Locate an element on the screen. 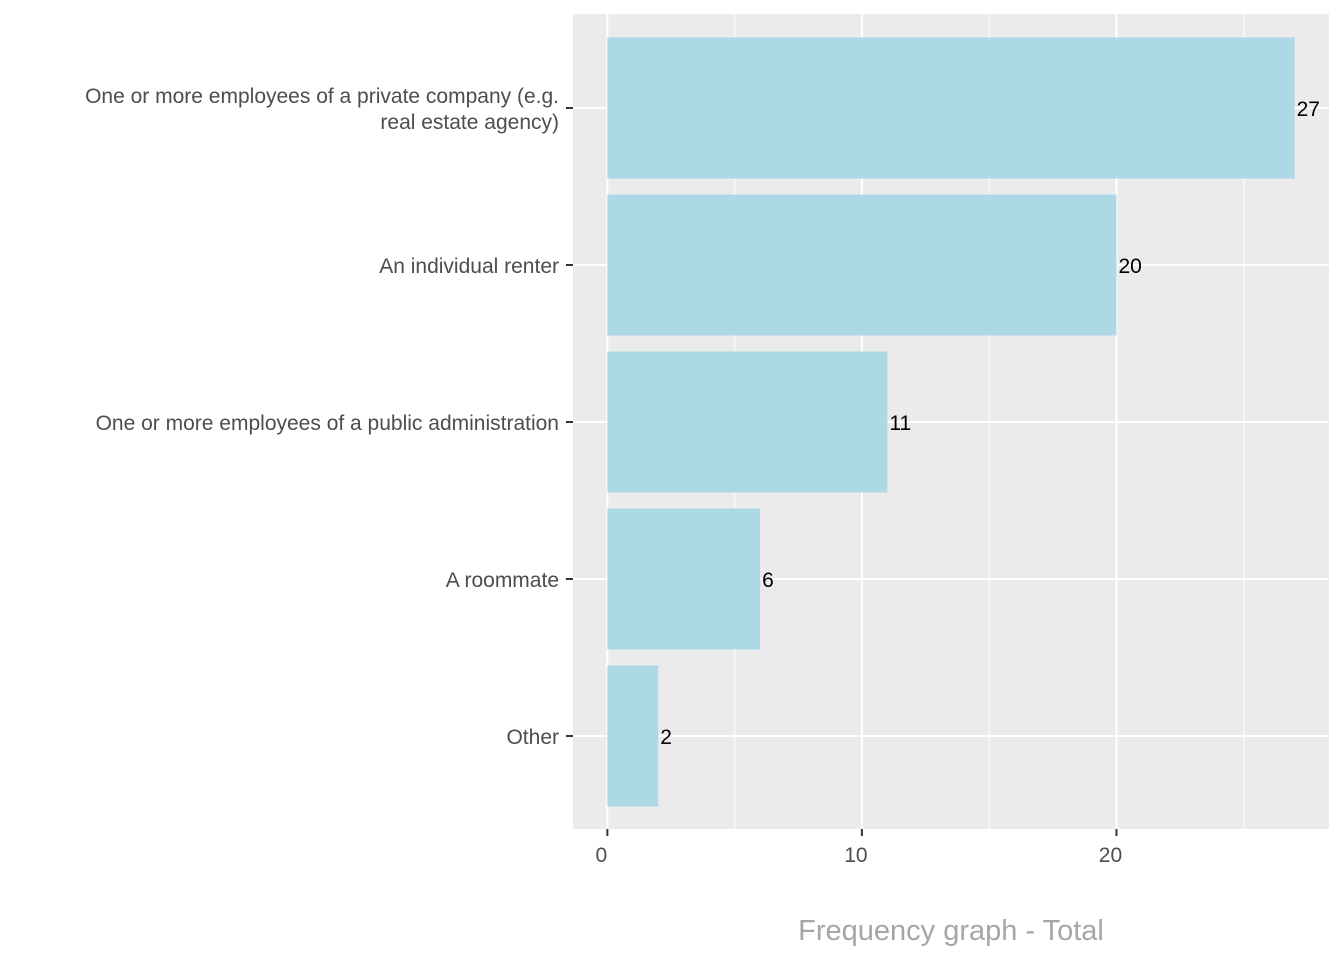 This screenshot has height=960, width=1344. data-label: 2 is located at coordinates (666, 737).